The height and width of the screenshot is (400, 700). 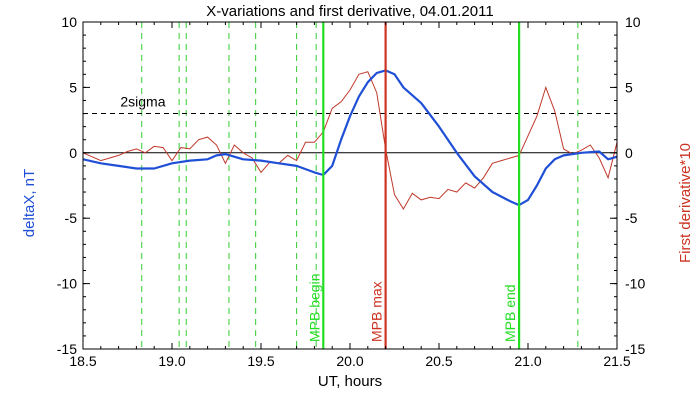 I want to click on x-tick-label: 21.0, so click(x=527, y=361).